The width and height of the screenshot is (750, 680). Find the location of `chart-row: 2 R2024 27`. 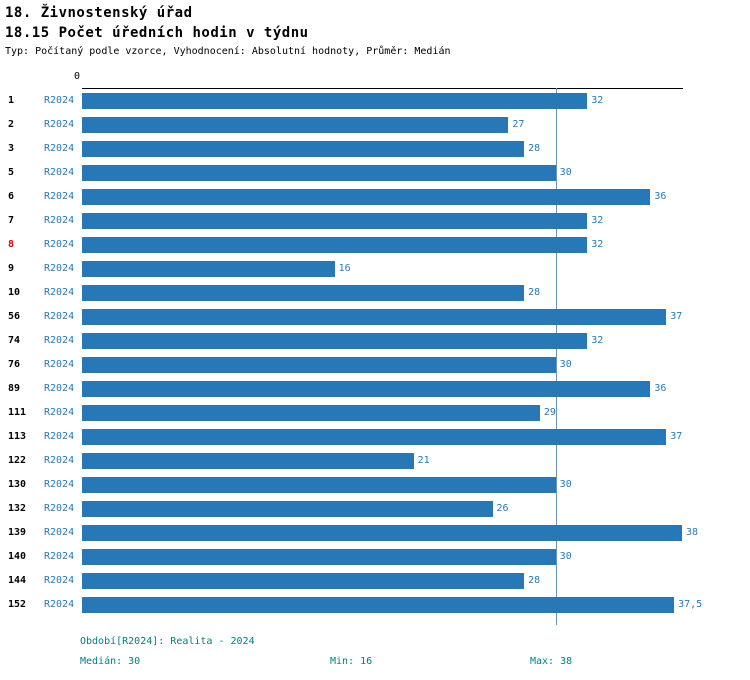

chart-row: 2 R2024 27 is located at coordinates (375, 125).